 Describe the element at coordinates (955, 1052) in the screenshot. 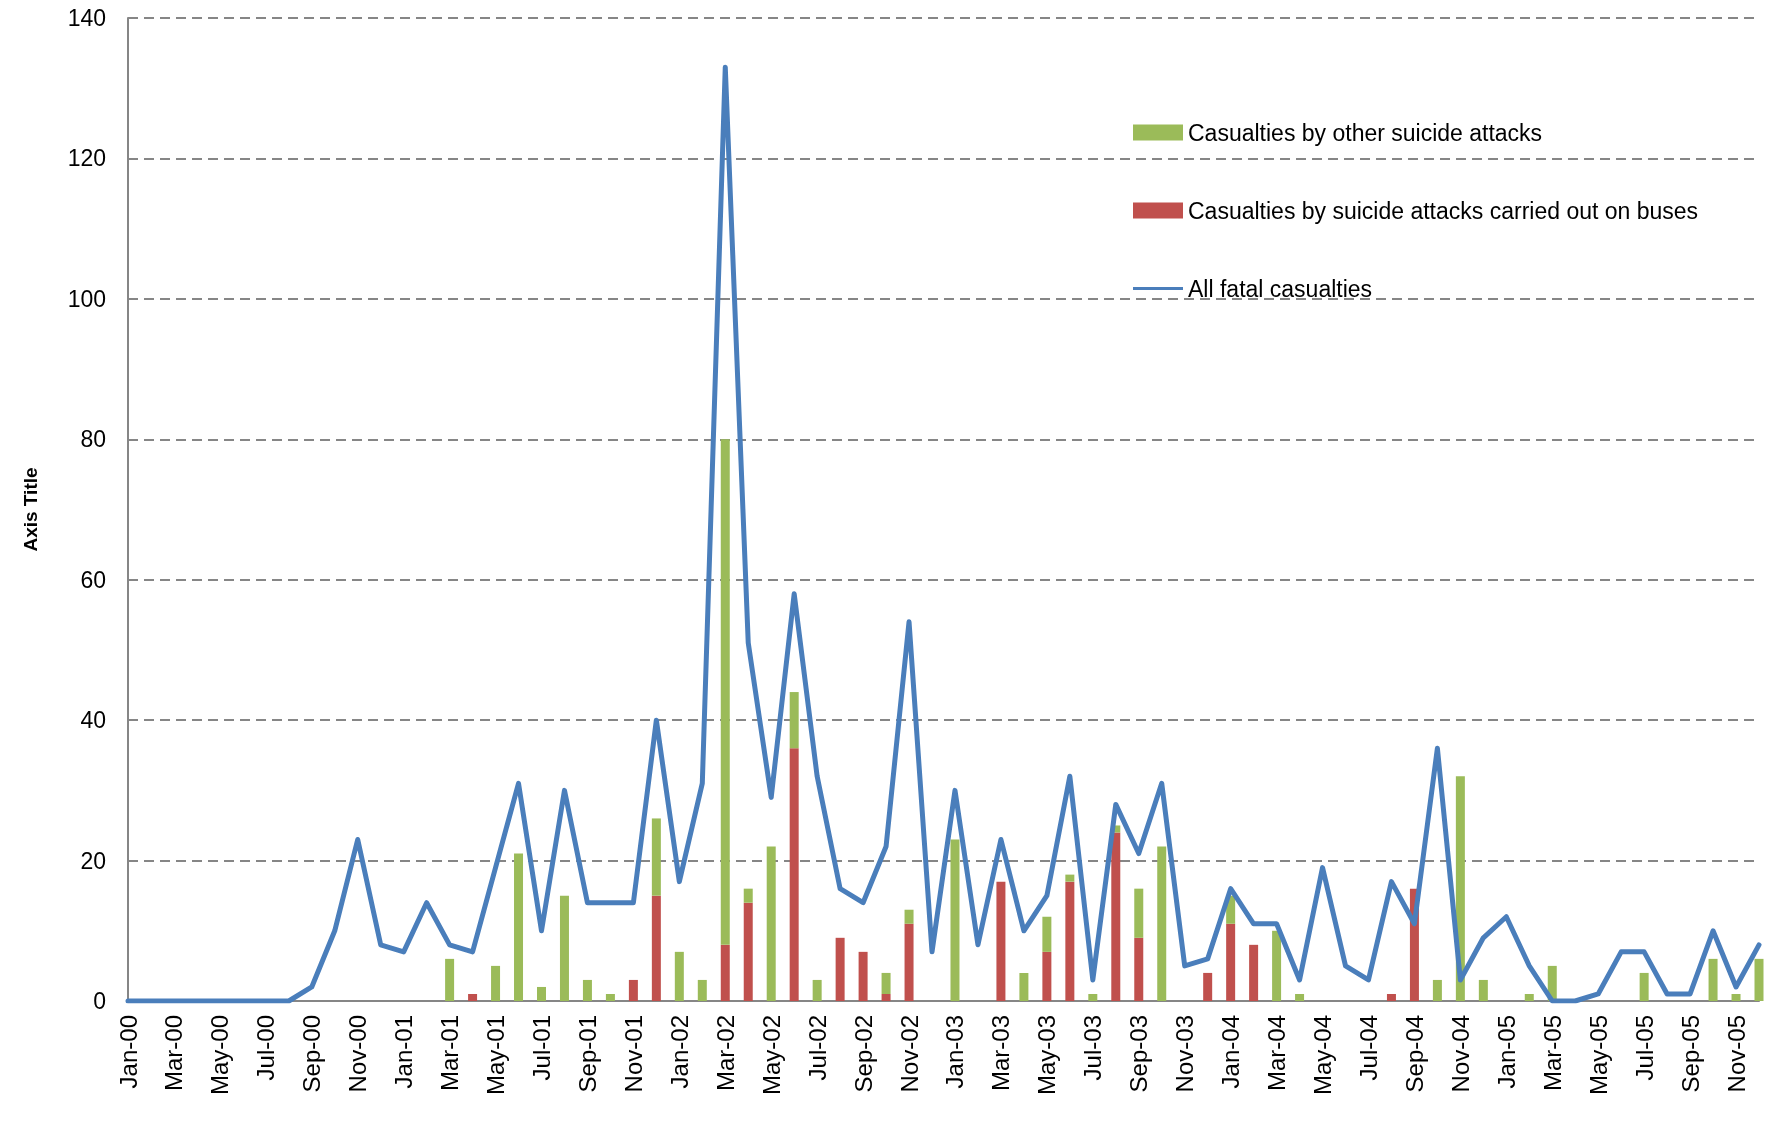

I see `x-tick-label: Jan-03` at that location.